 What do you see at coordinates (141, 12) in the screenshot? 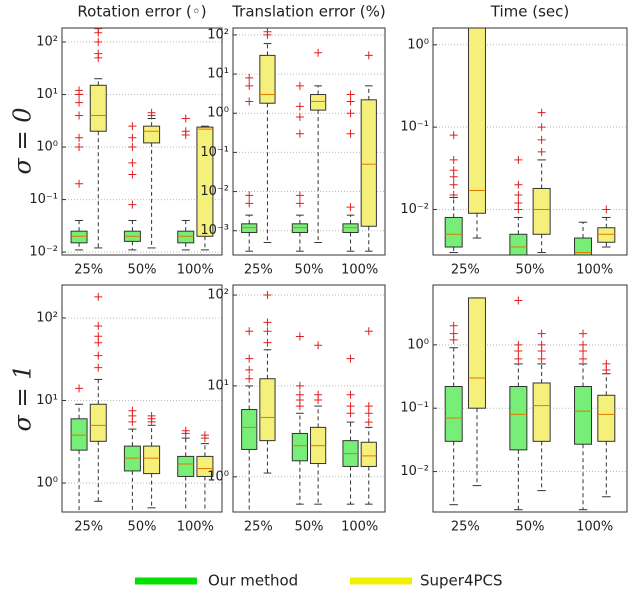
I see `column-title: Rotation error (◦)` at bounding box center [141, 12].